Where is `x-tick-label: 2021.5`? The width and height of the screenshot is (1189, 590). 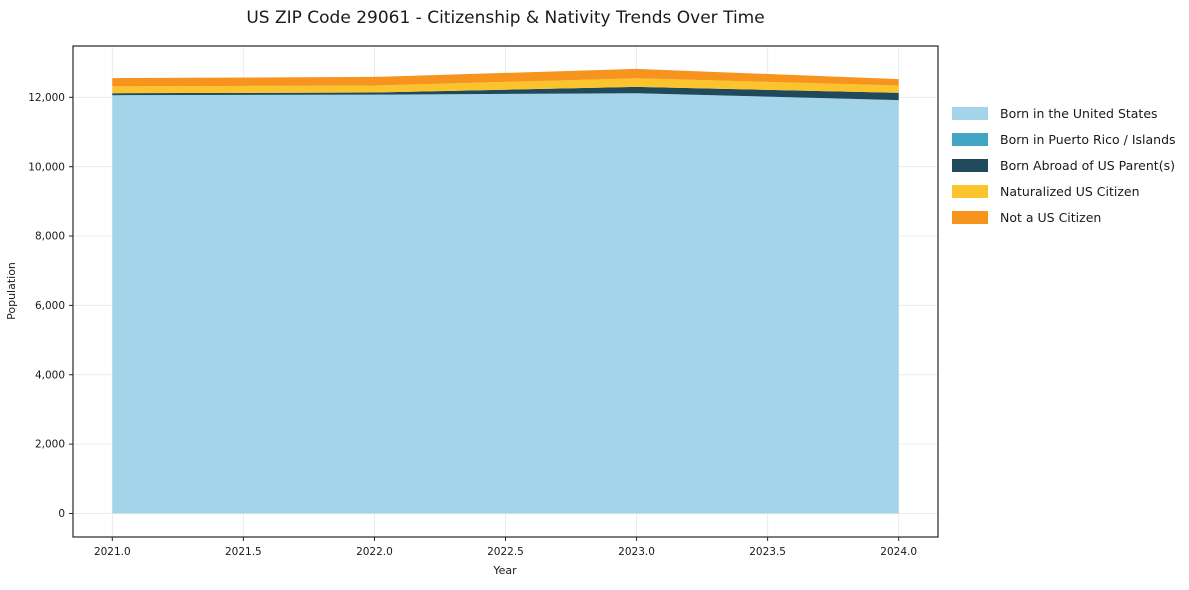 x-tick-label: 2021.5 is located at coordinates (243, 552).